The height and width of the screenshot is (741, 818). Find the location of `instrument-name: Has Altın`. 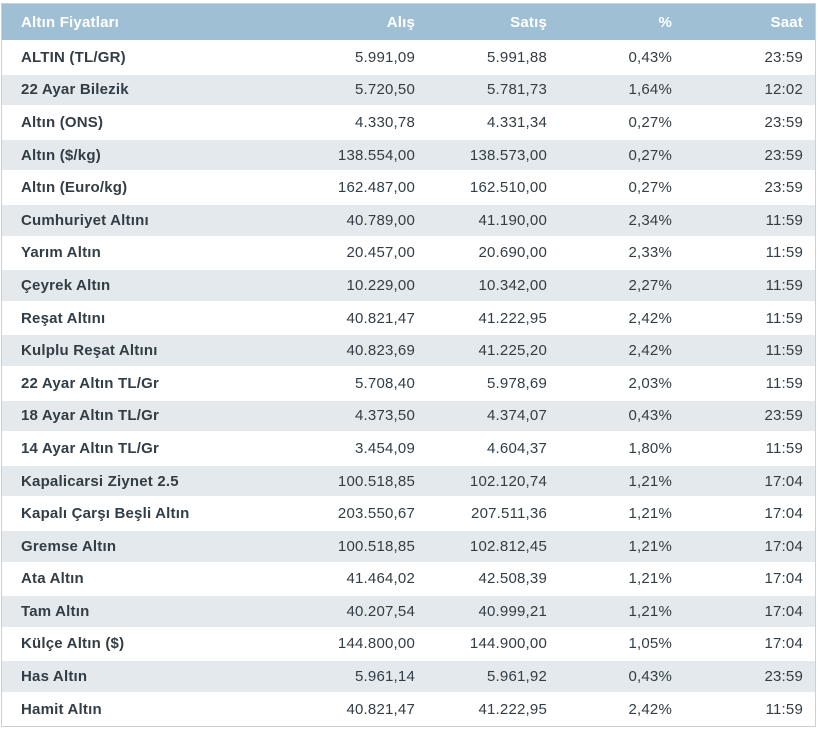

instrument-name: Has Altın is located at coordinates (164, 677).